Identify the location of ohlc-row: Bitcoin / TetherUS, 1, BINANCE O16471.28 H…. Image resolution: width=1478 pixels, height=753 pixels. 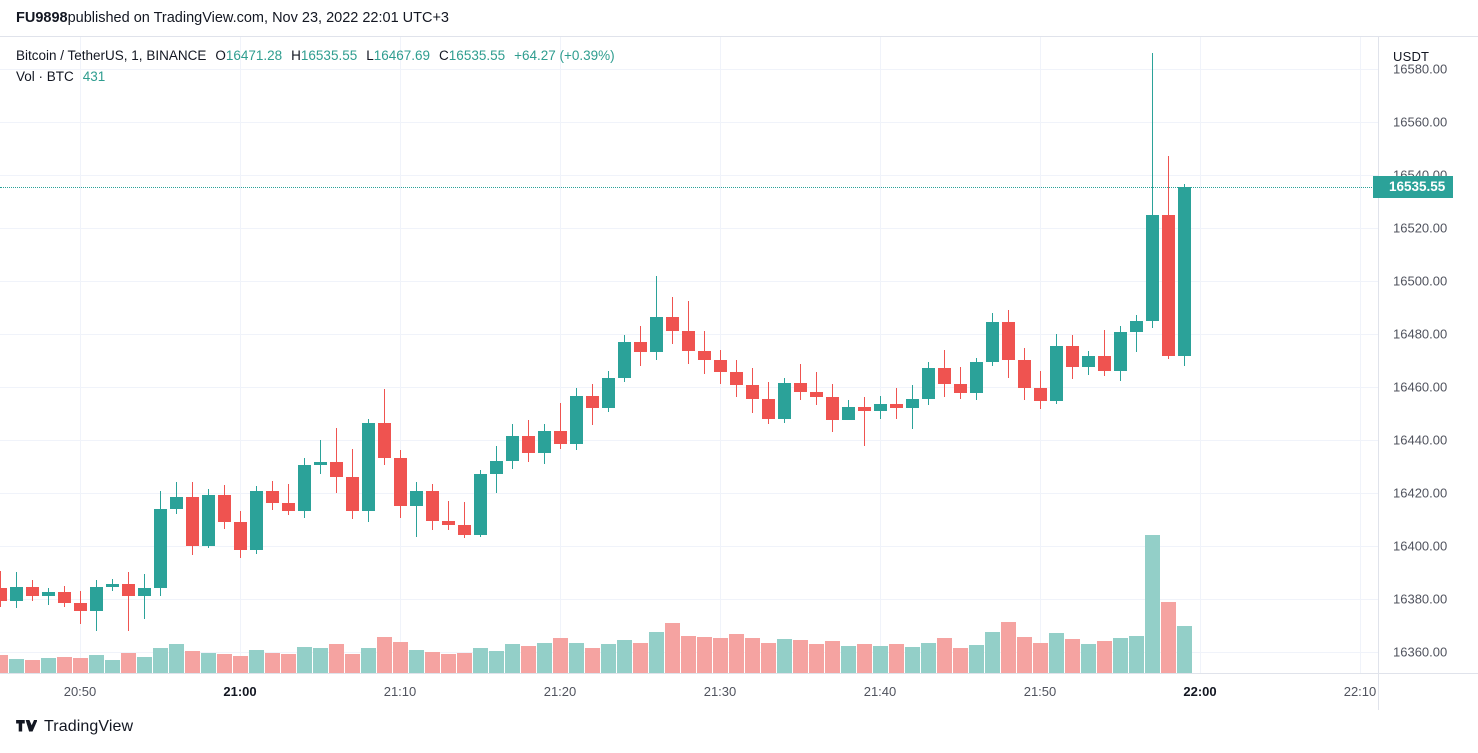
(315, 55).